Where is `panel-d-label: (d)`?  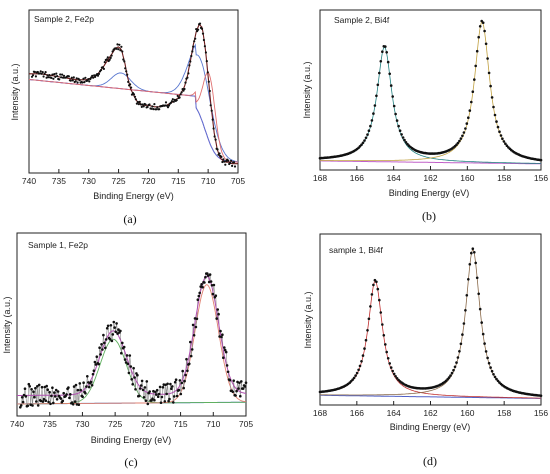
panel-d-label: (d) is located at coordinates (430, 461).